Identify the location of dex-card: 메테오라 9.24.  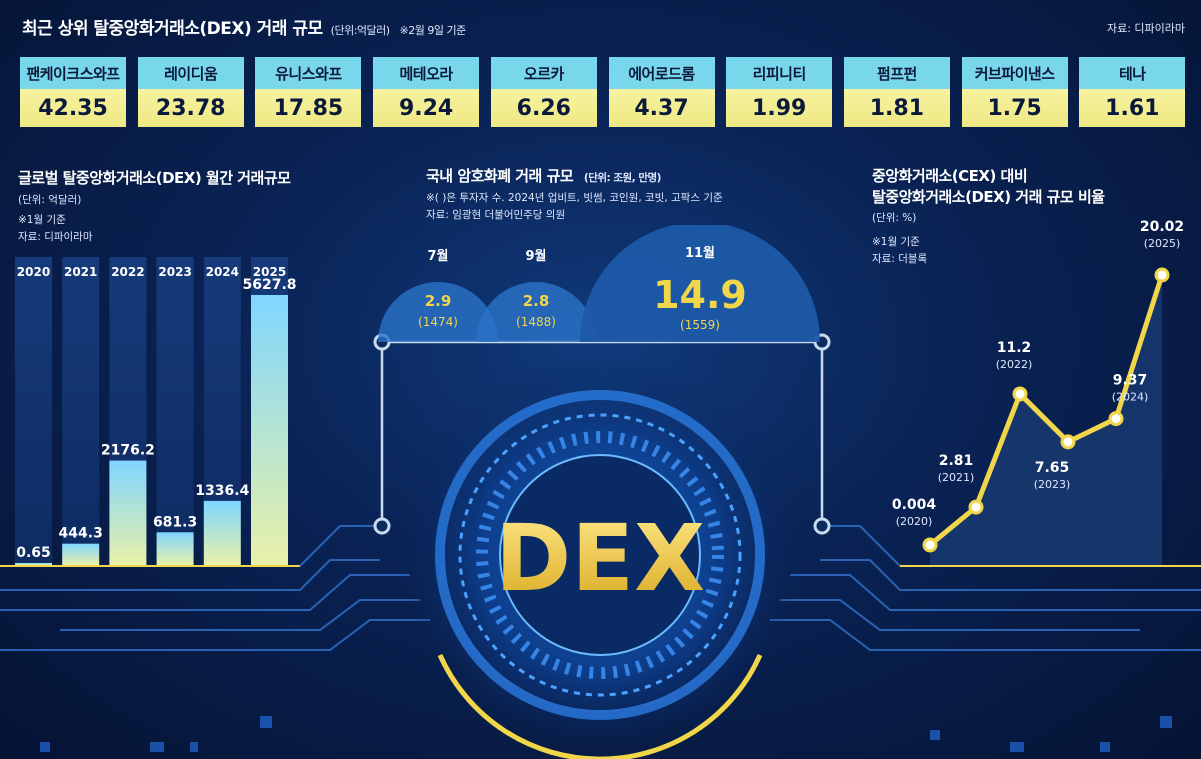
(426, 92).